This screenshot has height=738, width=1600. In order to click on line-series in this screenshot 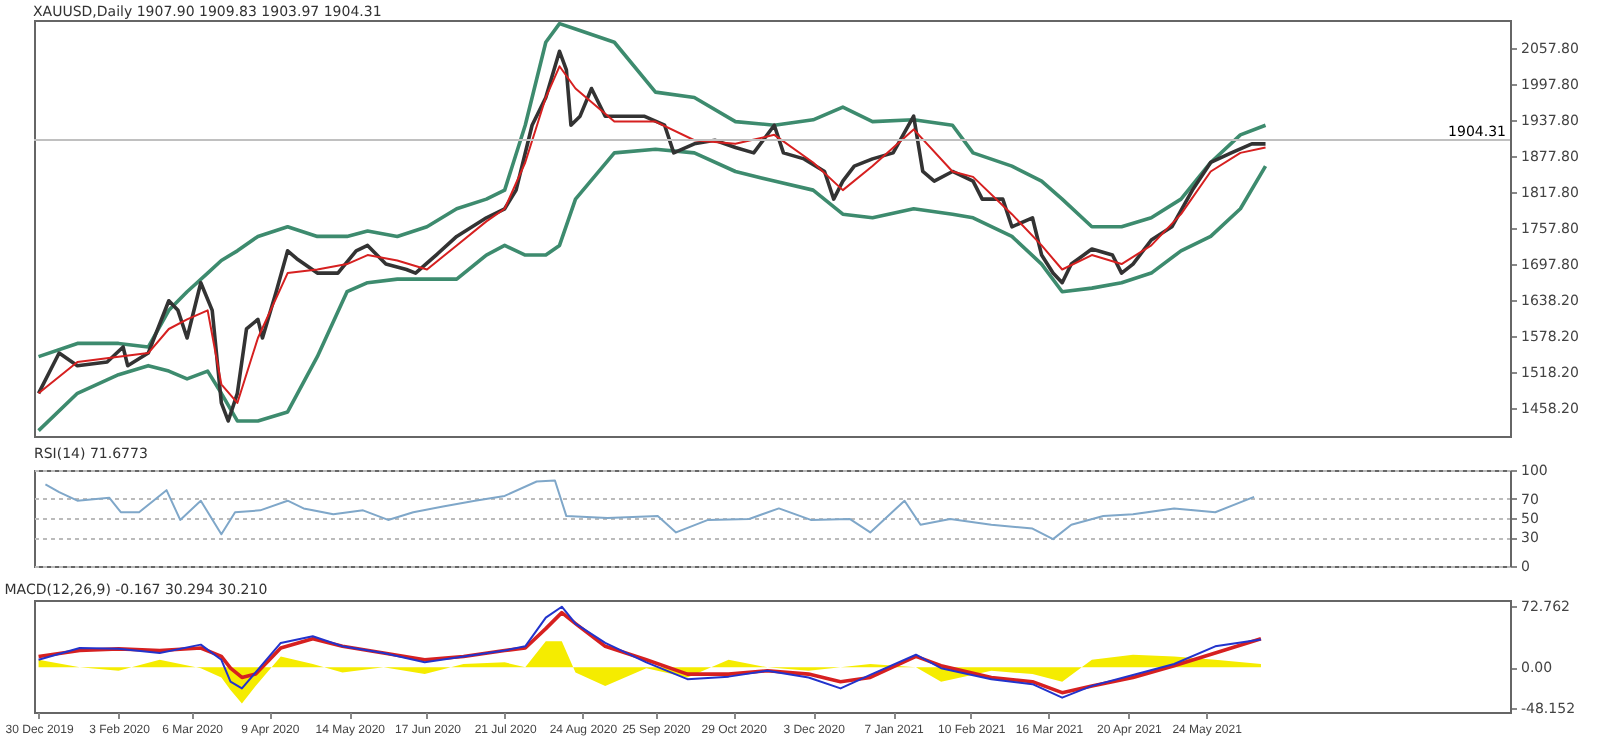, I will do `click(650, 510)`.